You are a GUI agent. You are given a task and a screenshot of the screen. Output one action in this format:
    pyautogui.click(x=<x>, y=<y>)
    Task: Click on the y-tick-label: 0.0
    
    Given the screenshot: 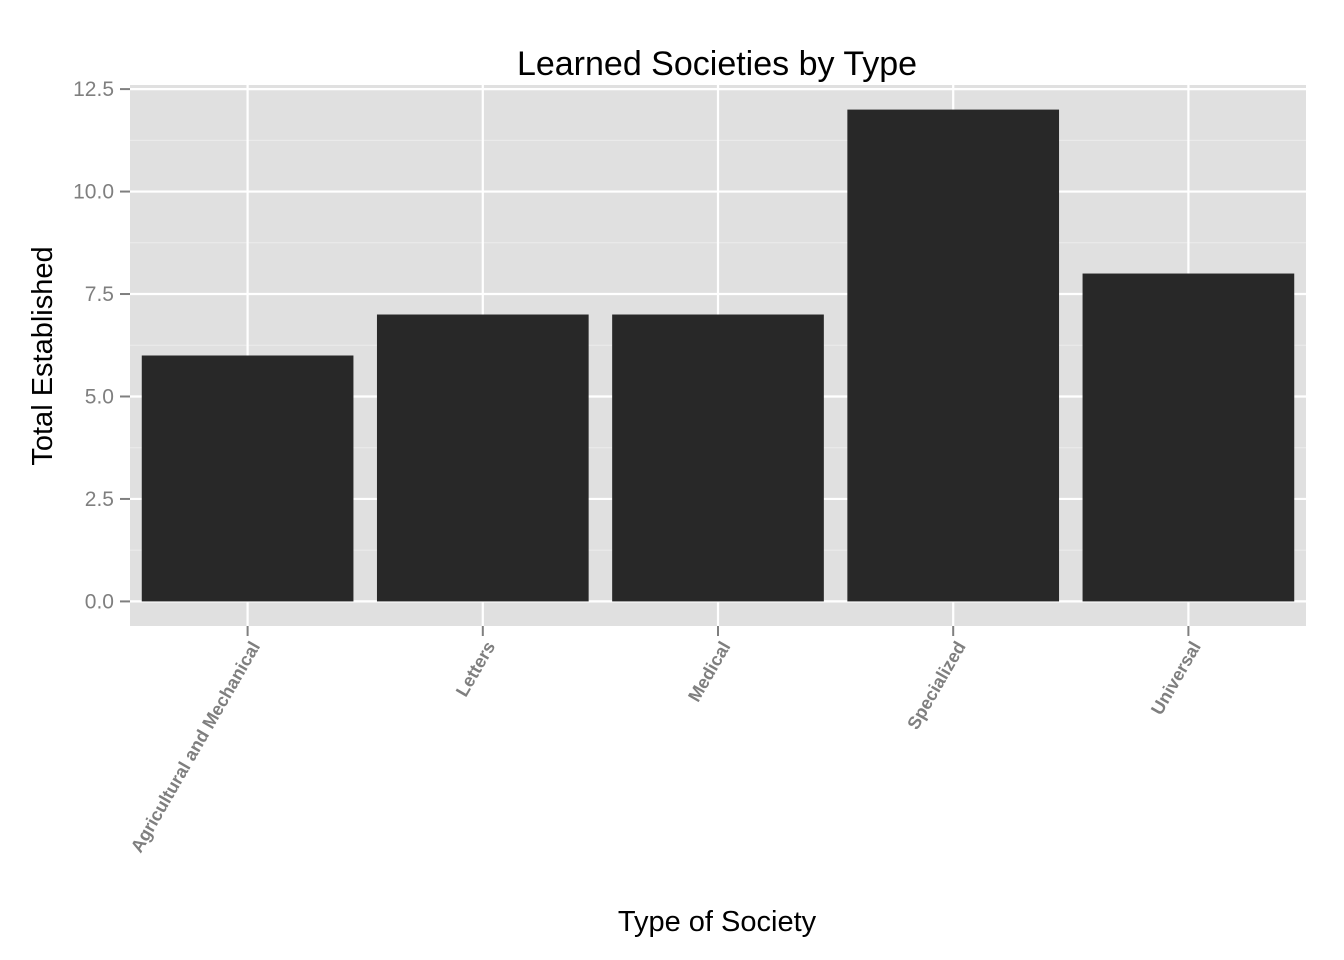 What is the action you would take?
    pyautogui.click(x=99, y=601)
    